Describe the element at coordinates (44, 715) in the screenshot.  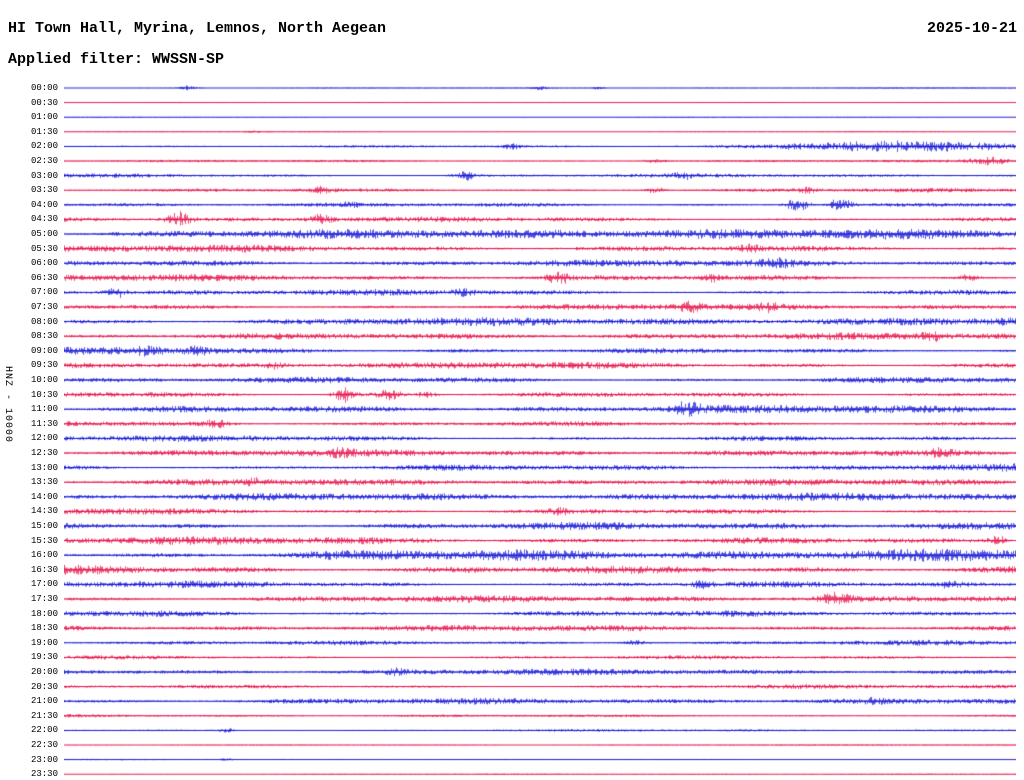
I see `time-label: 21:30` at that location.